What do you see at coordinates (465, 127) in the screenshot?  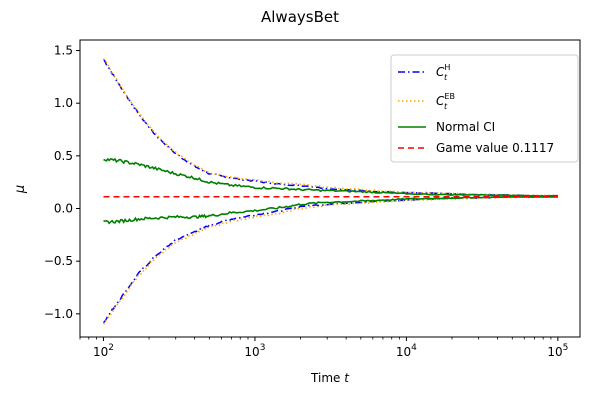 I see `legend-label: Normal CI` at bounding box center [465, 127].